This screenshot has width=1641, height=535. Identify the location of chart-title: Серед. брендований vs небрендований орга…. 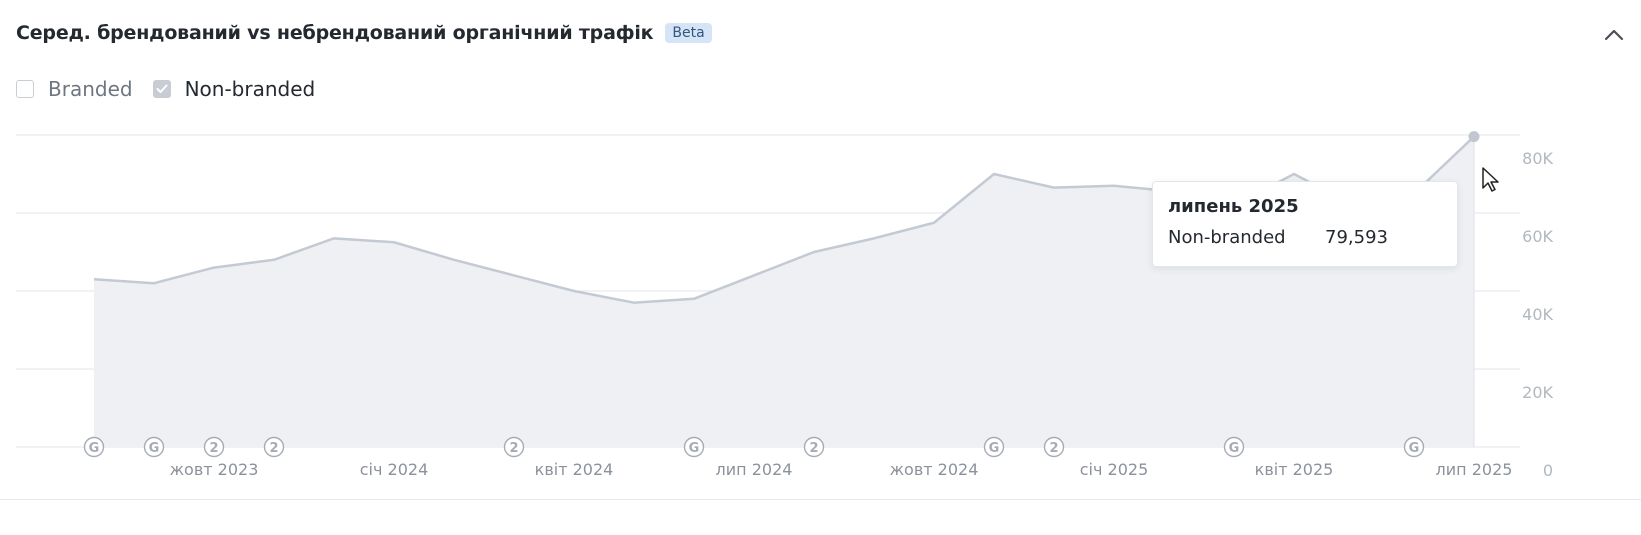
(335, 33).